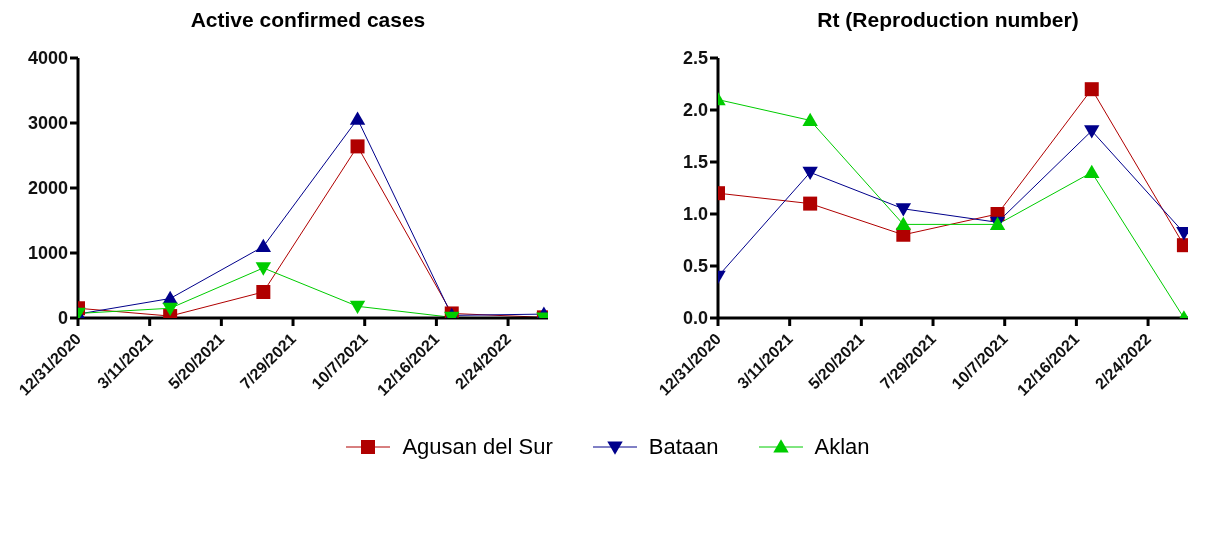 The height and width of the screenshot is (550, 1221). I want to click on y-tick-label: 0.5, so click(695, 266).